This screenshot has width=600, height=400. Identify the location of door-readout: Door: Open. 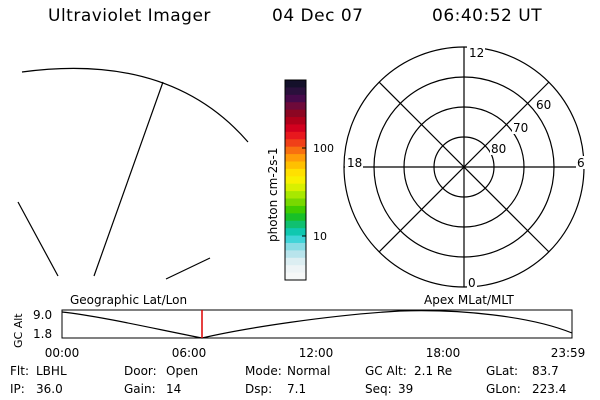
(161, 371).